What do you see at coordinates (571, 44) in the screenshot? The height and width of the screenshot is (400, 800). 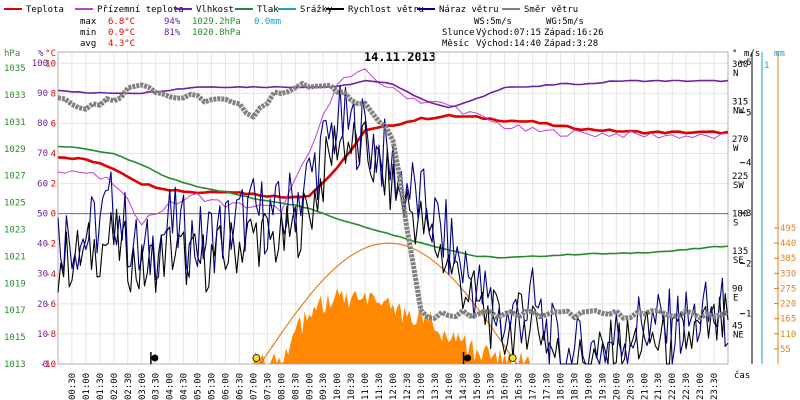 I see `moonset-value: Západ:3:28` at bounding box center [571, 44].